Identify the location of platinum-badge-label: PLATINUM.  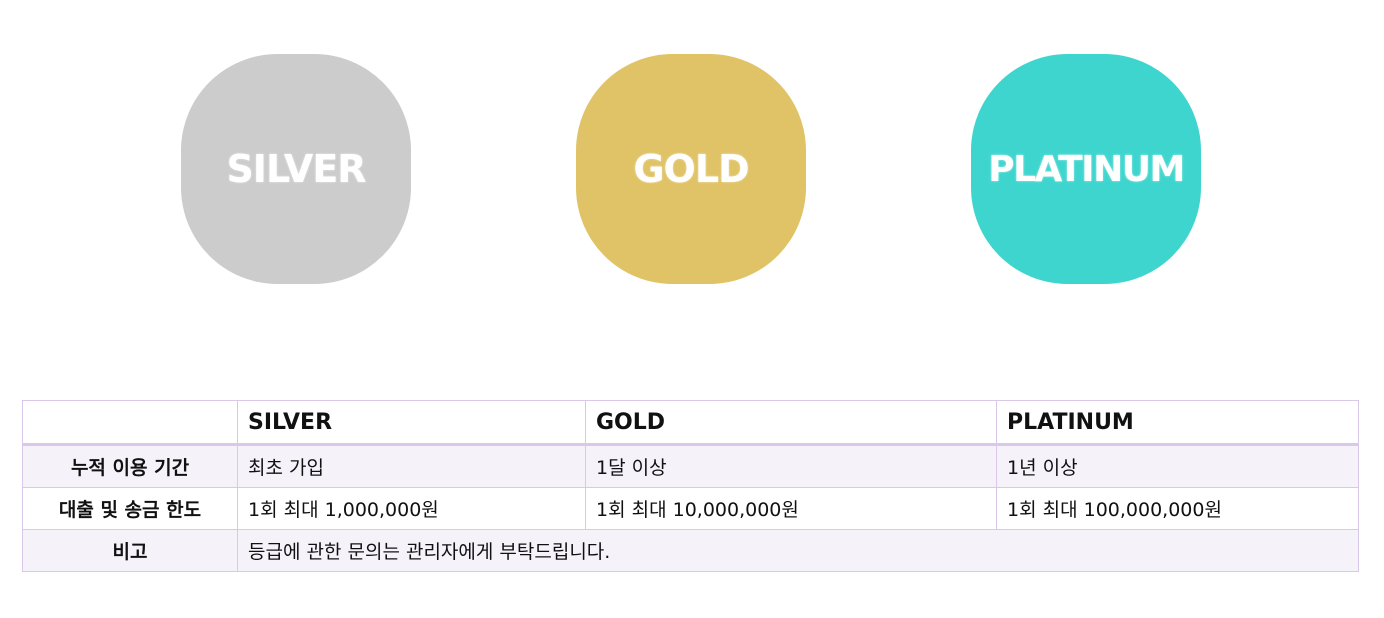
(1086, 169).